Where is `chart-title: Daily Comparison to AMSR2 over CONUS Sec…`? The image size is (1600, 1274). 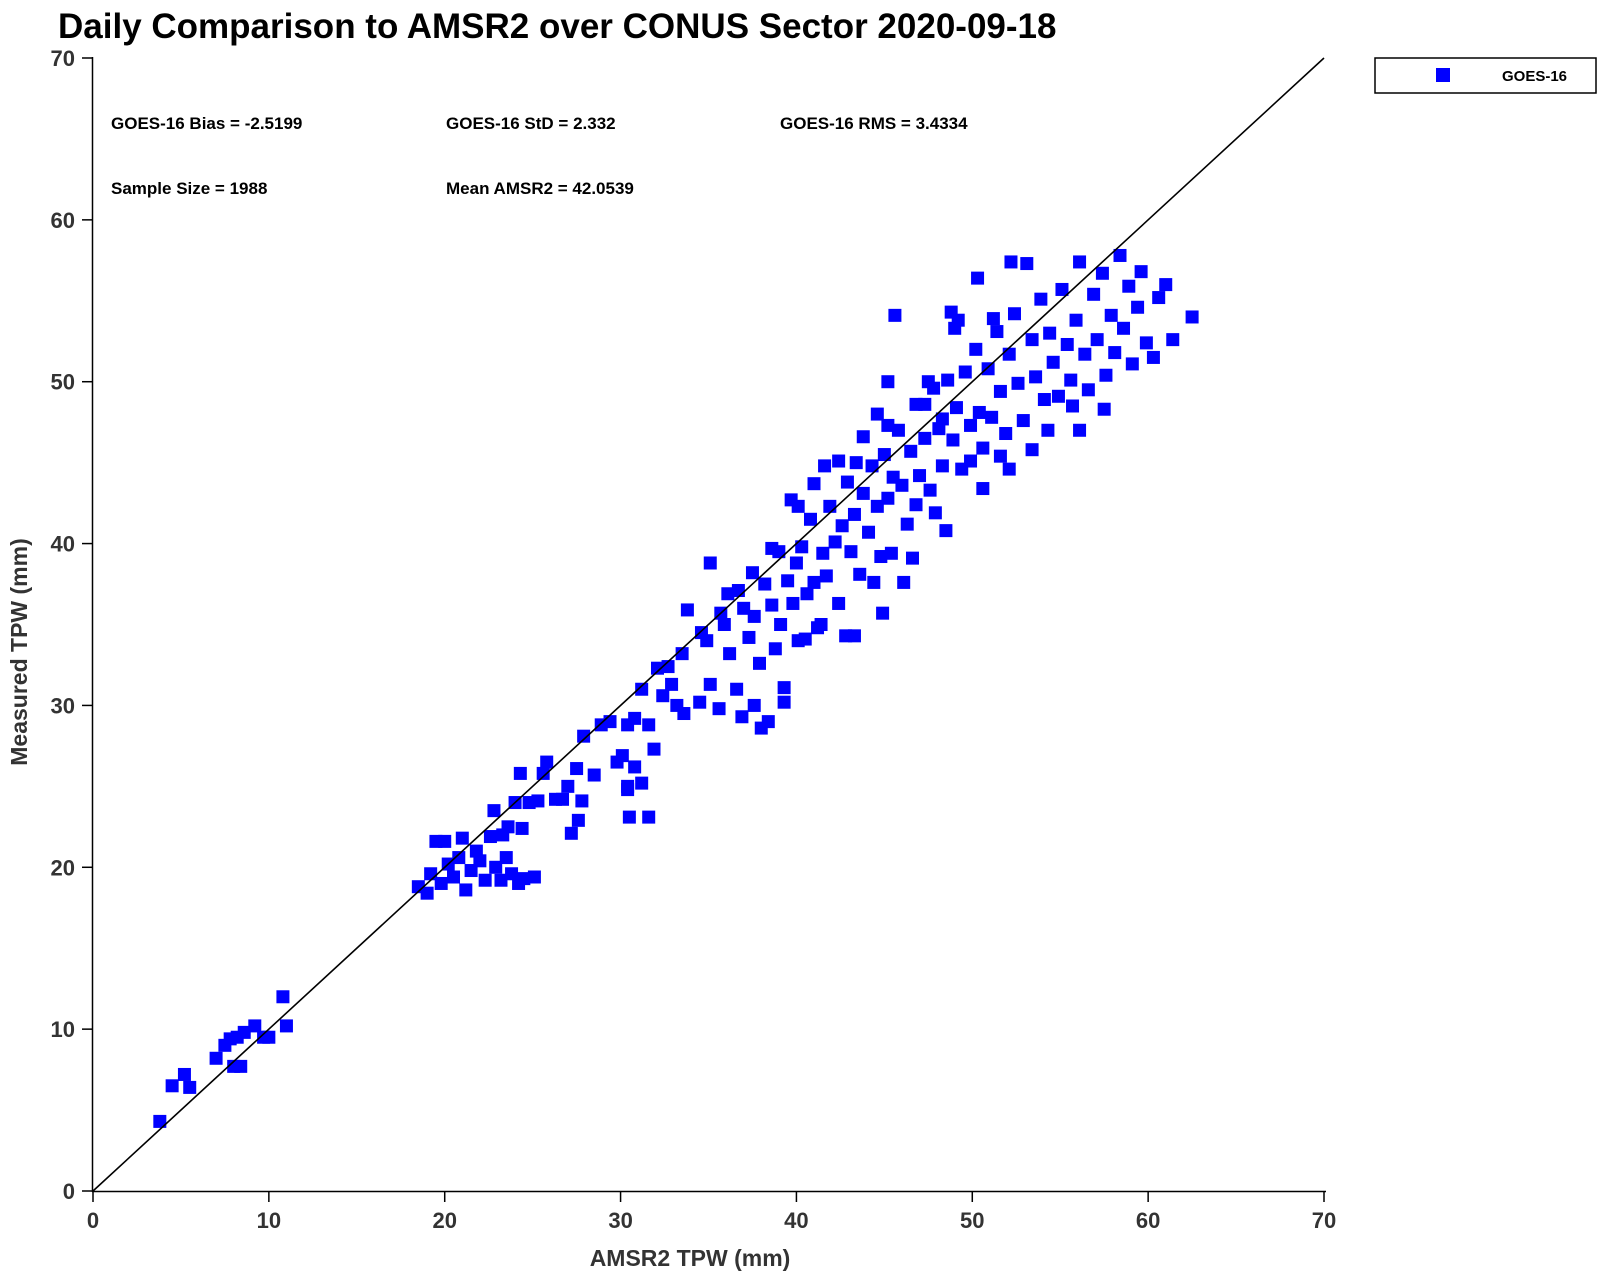
chart-title: Daily Comparison to AMSR2 over CONUS Sec… is located at coordinates (557, 26).